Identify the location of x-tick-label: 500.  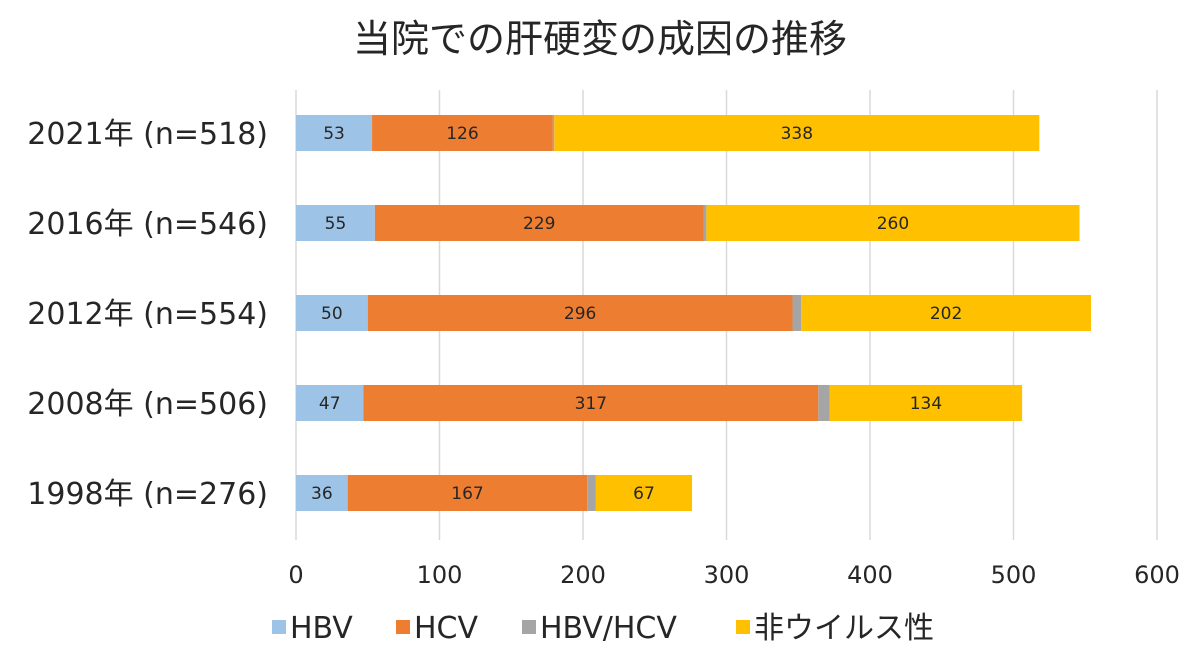
(1014, 575).